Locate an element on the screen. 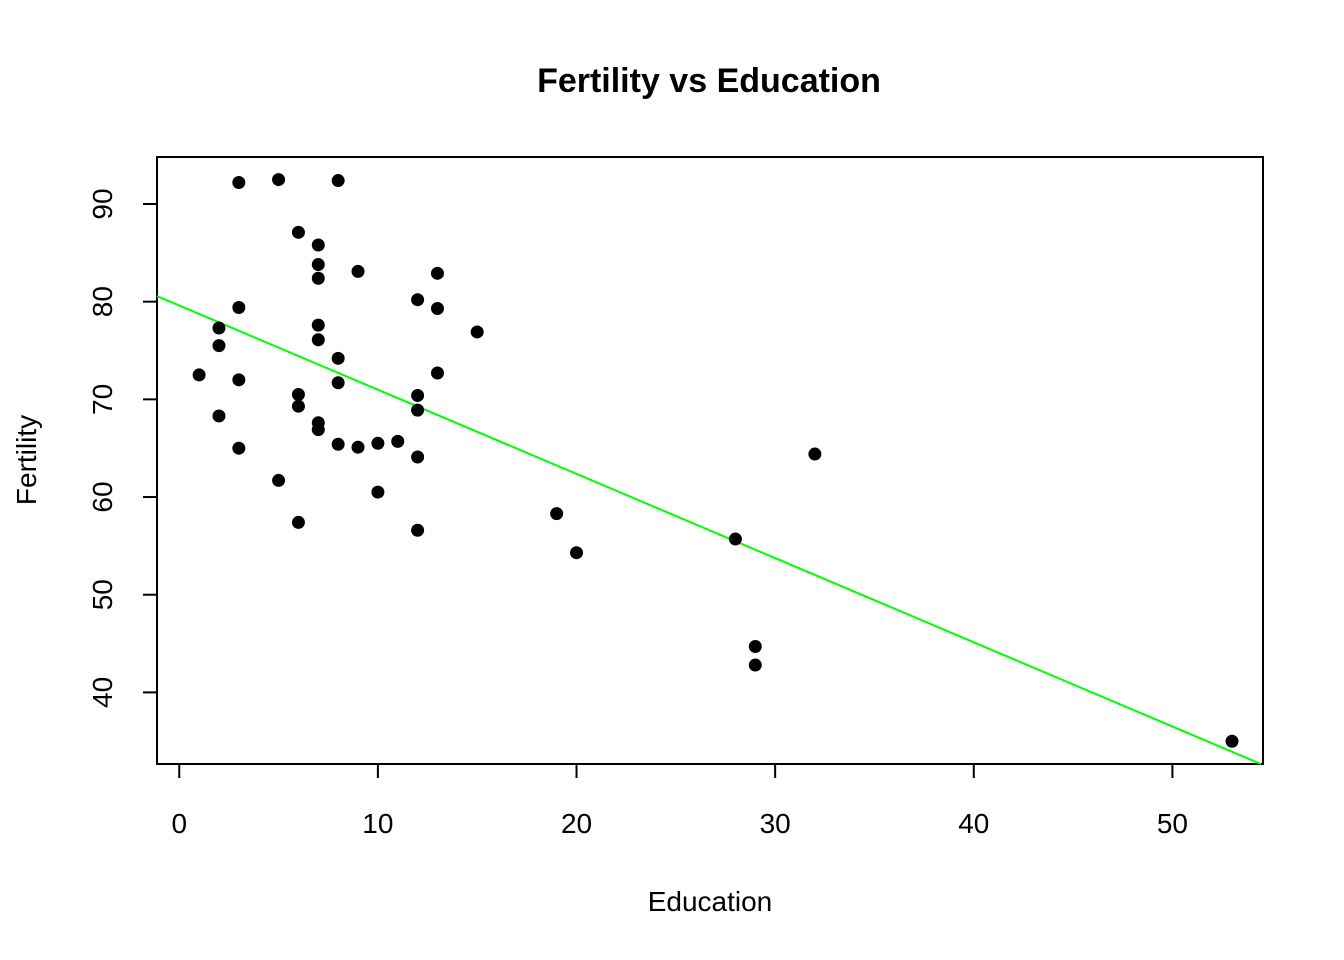 This screenshot has width=1344, height=960. x-tick-label: 50 is located at coordinates (1172, 823).